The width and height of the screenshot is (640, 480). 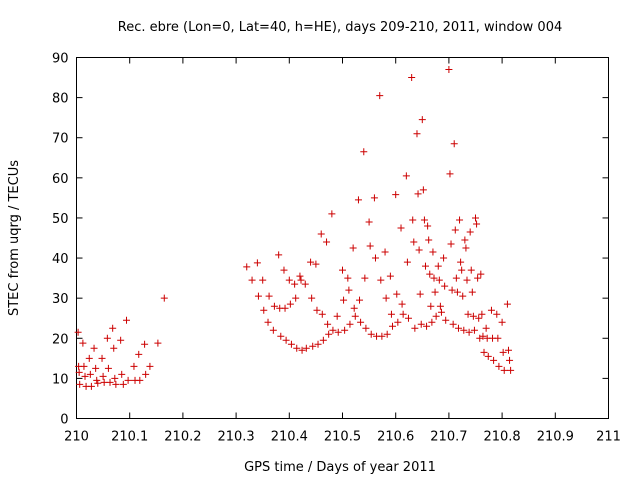 I want to click on x-axis-title: GPS time / Days of year 2011, so click(x=340, y=467).